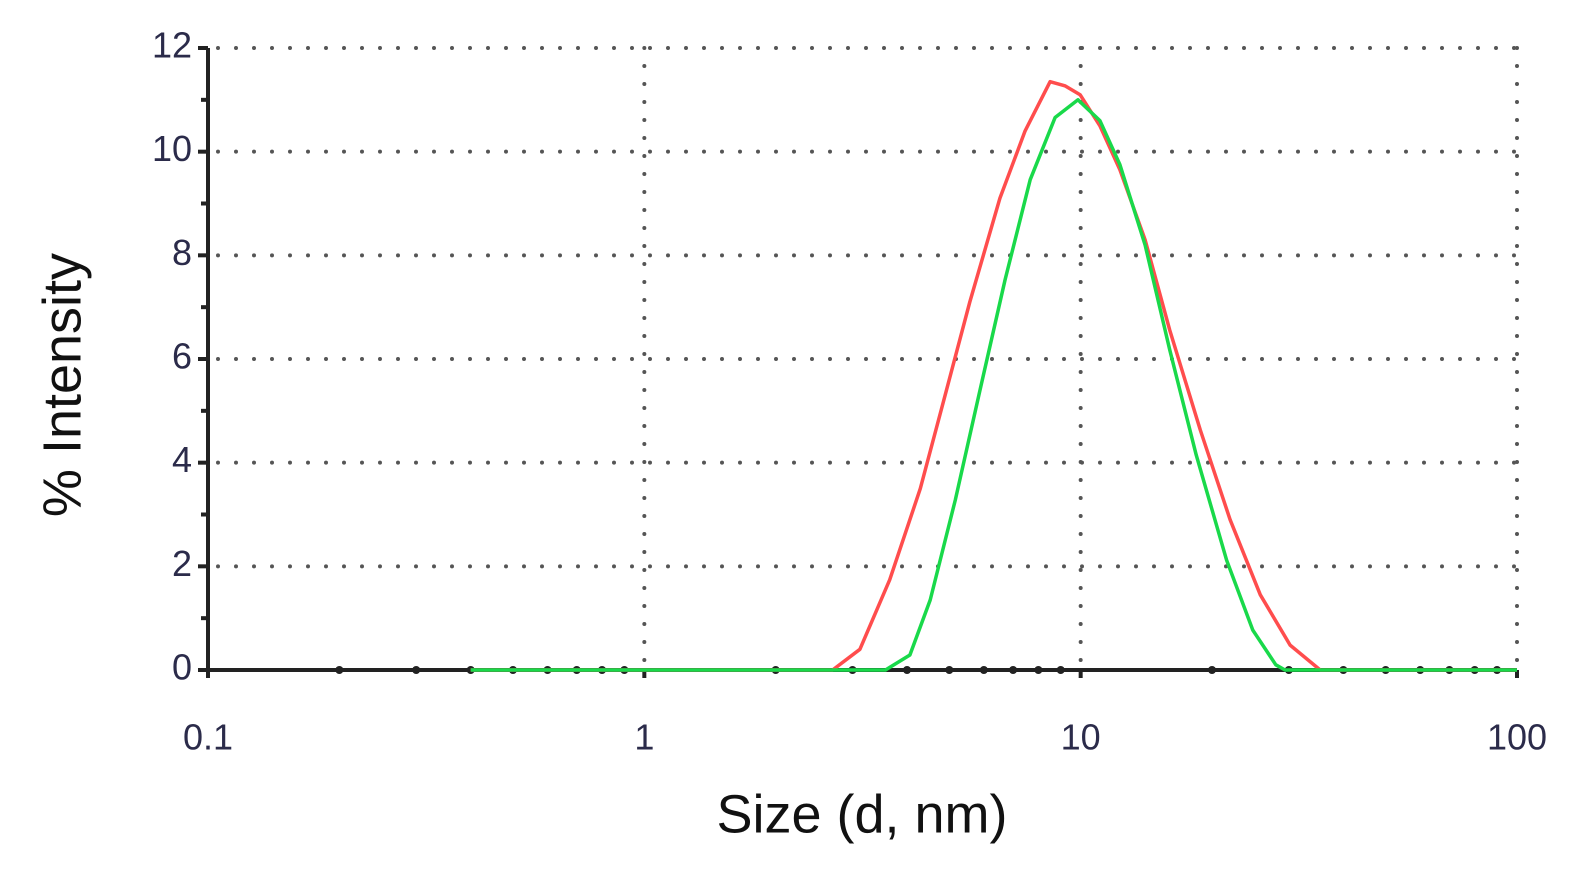 The width and height of the screenshot is (1587, 896). Describe the element at coordinates (861, 814) in the screenshot. I see `x-axis-label: Size (d, nm)` at that location.